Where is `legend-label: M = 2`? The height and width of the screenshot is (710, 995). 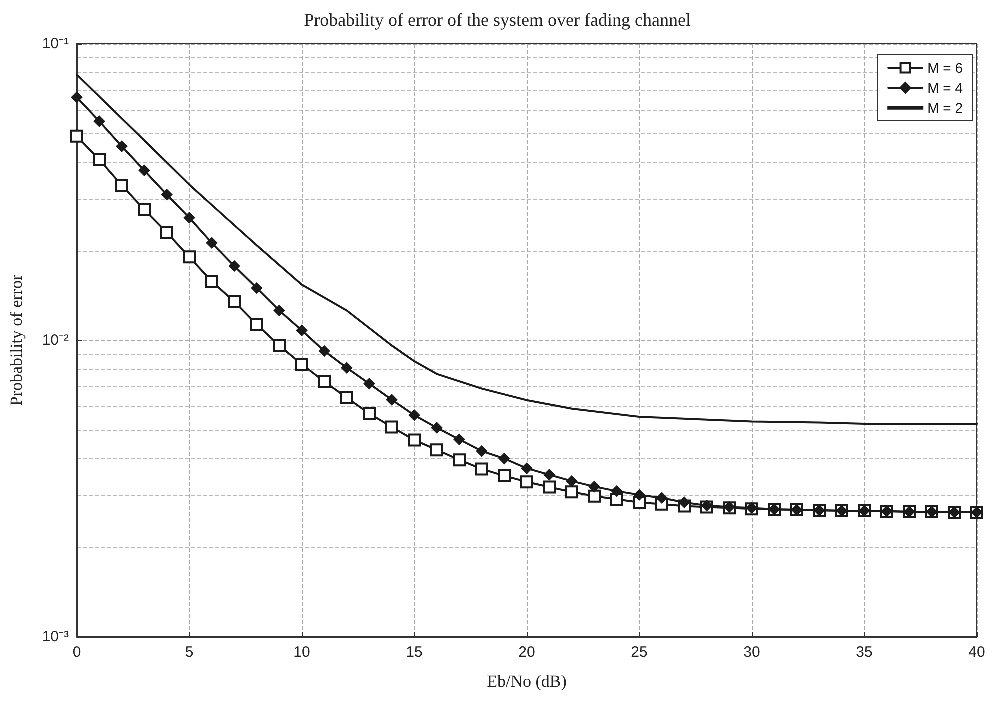 legend-label: M = 2 is located at coordinates (946, 108).